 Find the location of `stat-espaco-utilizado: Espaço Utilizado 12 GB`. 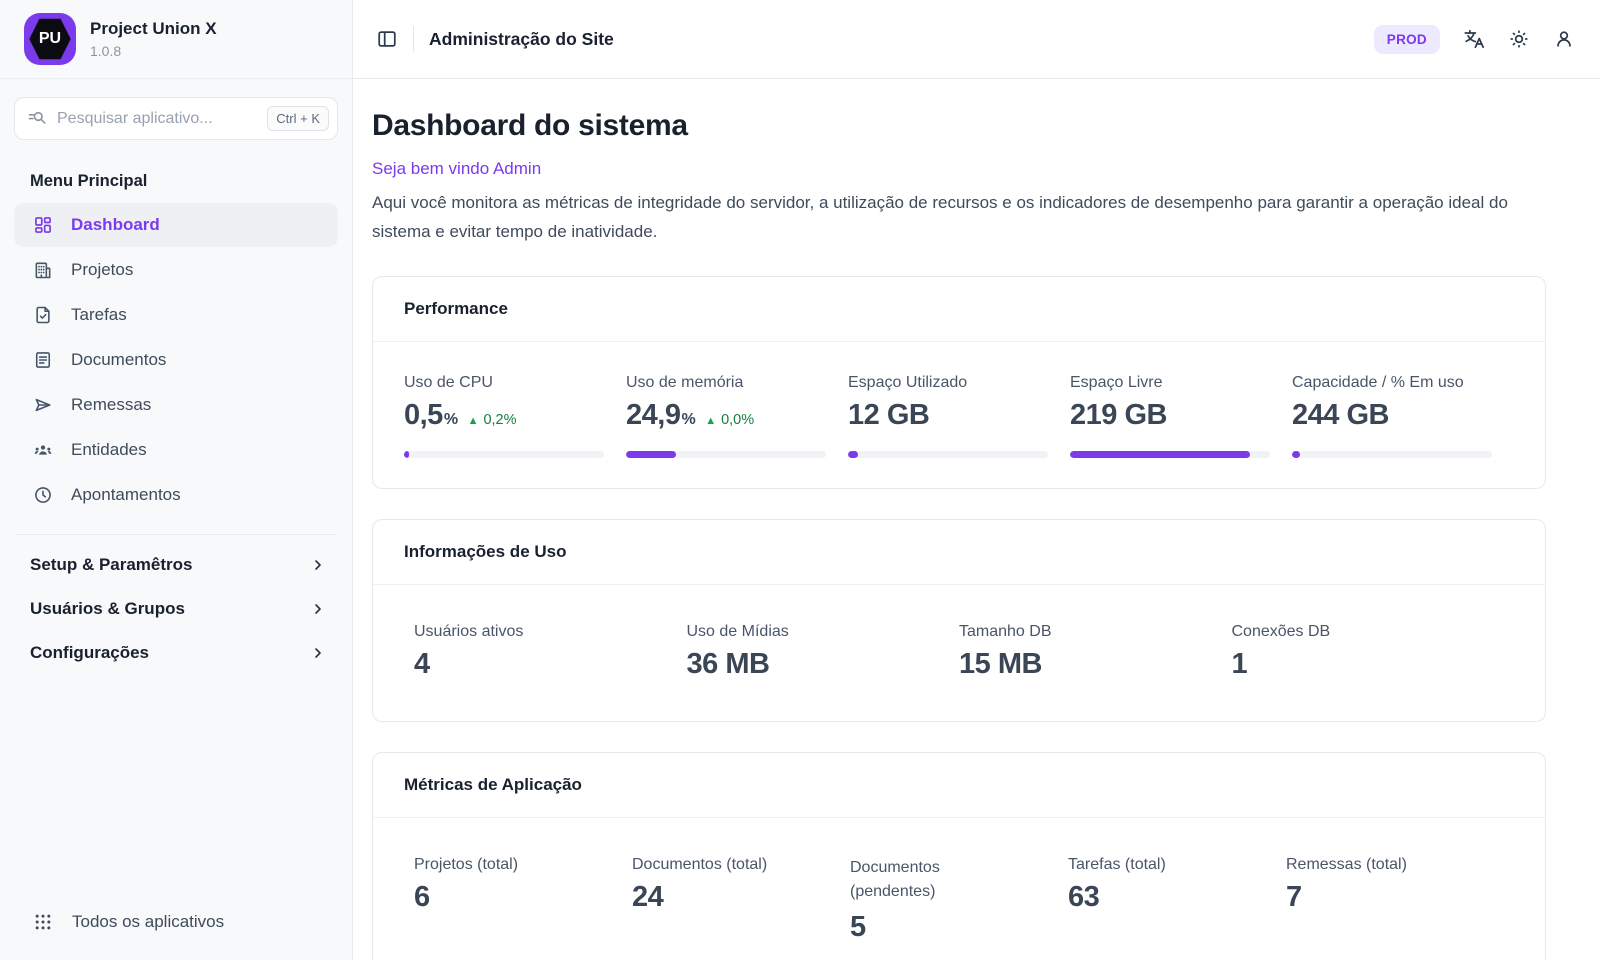

stat-espaco-utilizado: Espaço Utilizado 12 GB is located at coordinates (959, 416).